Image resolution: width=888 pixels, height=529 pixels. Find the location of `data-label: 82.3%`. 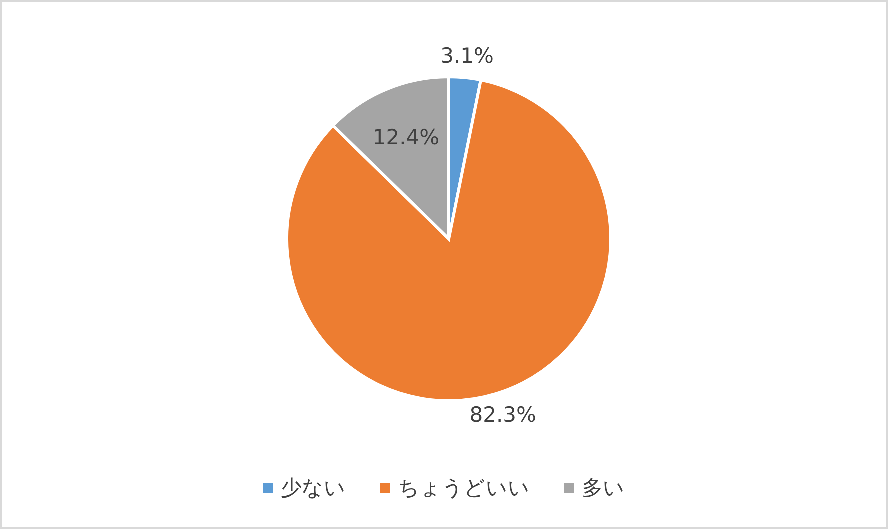

data-label: 82.3% is located at coordinates (503, 414).